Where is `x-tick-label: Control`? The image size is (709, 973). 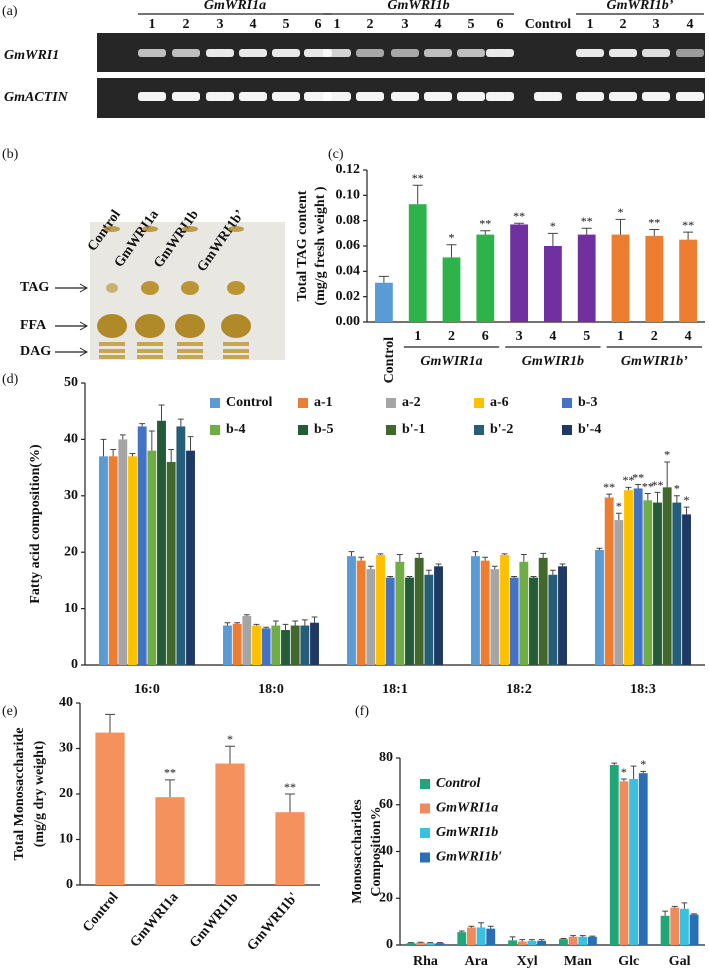
x-tick-label: Control is located at coordinates (100, 912).